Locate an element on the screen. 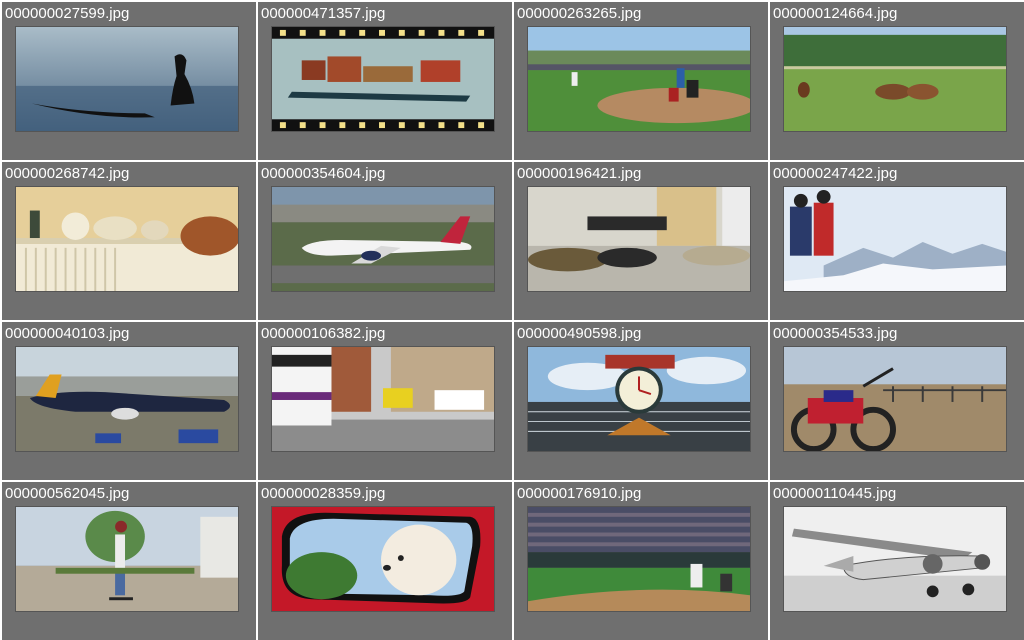 Image resolution: width=1024 pixels, height=640 pixels. thumbnail-cell: 000000247422.jpg is located at coordinates (897, 241).